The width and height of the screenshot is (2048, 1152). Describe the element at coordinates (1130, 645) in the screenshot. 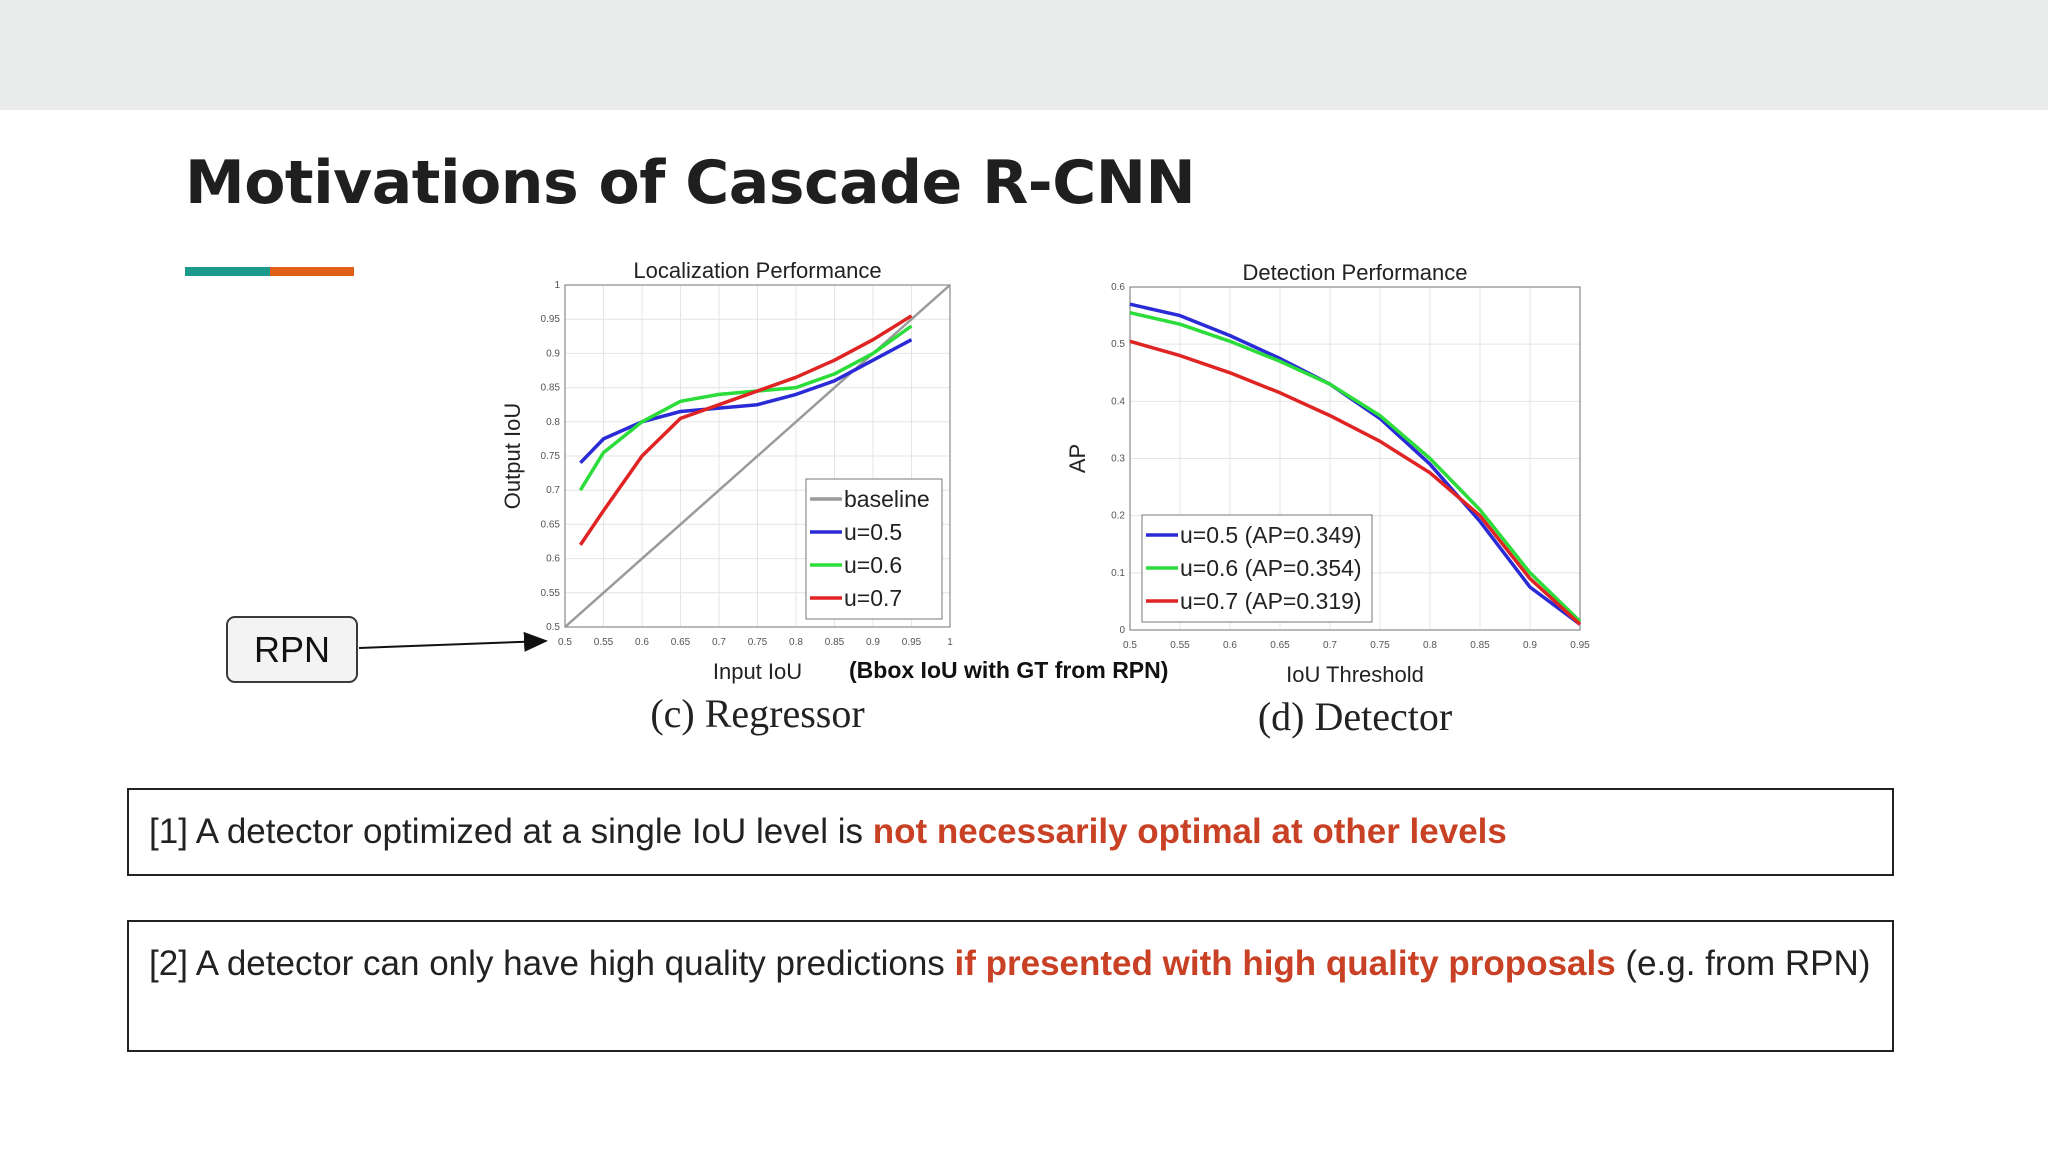

I see `chart2-x-tick-label: 0.5` at that location.